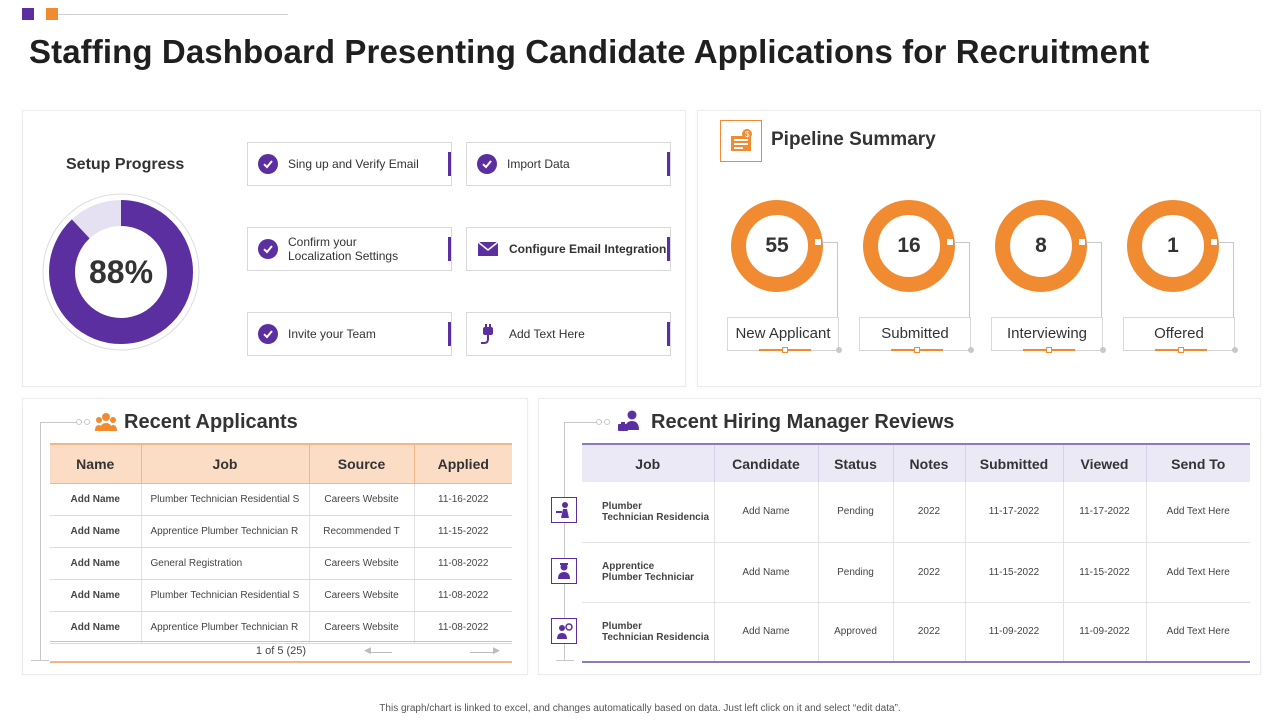 This screenshot has width=1280, height=720. What do you see at coordinates (463, 531) in the screenshot?
I see `cell-applied: 11-15-2022` at bounding box center [463, 531].